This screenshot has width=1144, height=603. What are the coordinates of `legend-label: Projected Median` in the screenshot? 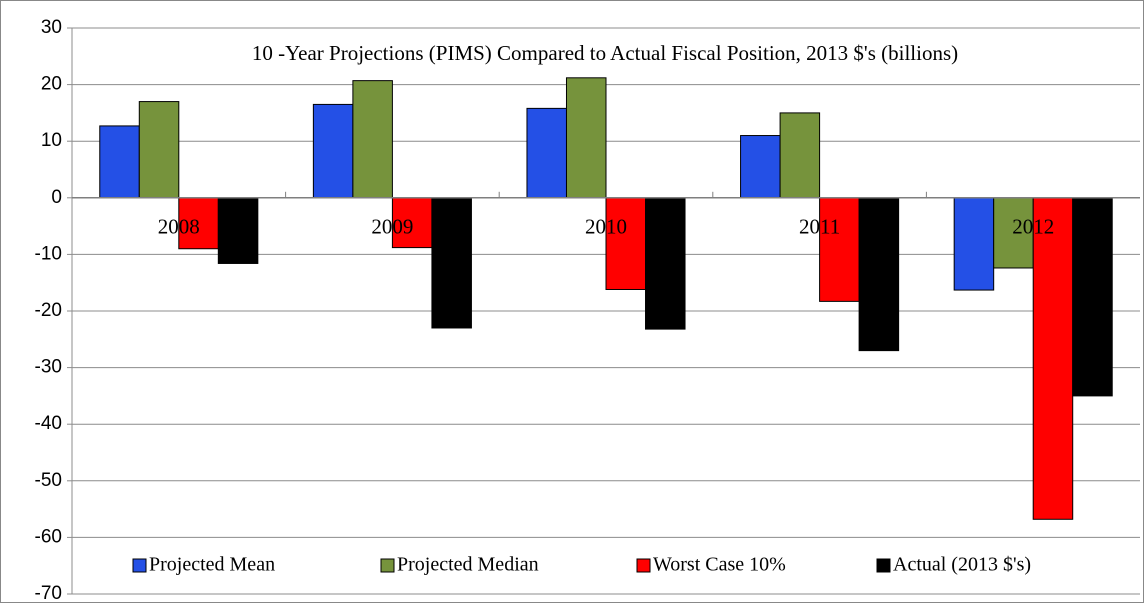 It's located at (468, 565).